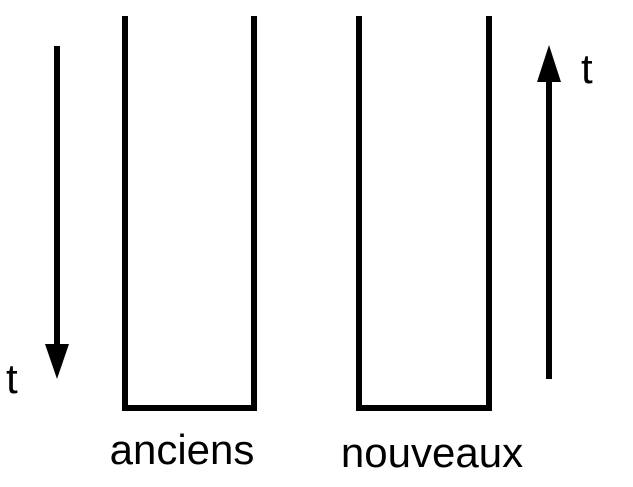 The image size is (633, 487). What do you see at coordinates (549, 212) in the screenshot?
I see `right-time-arrow` at bounding box center [549, 212].